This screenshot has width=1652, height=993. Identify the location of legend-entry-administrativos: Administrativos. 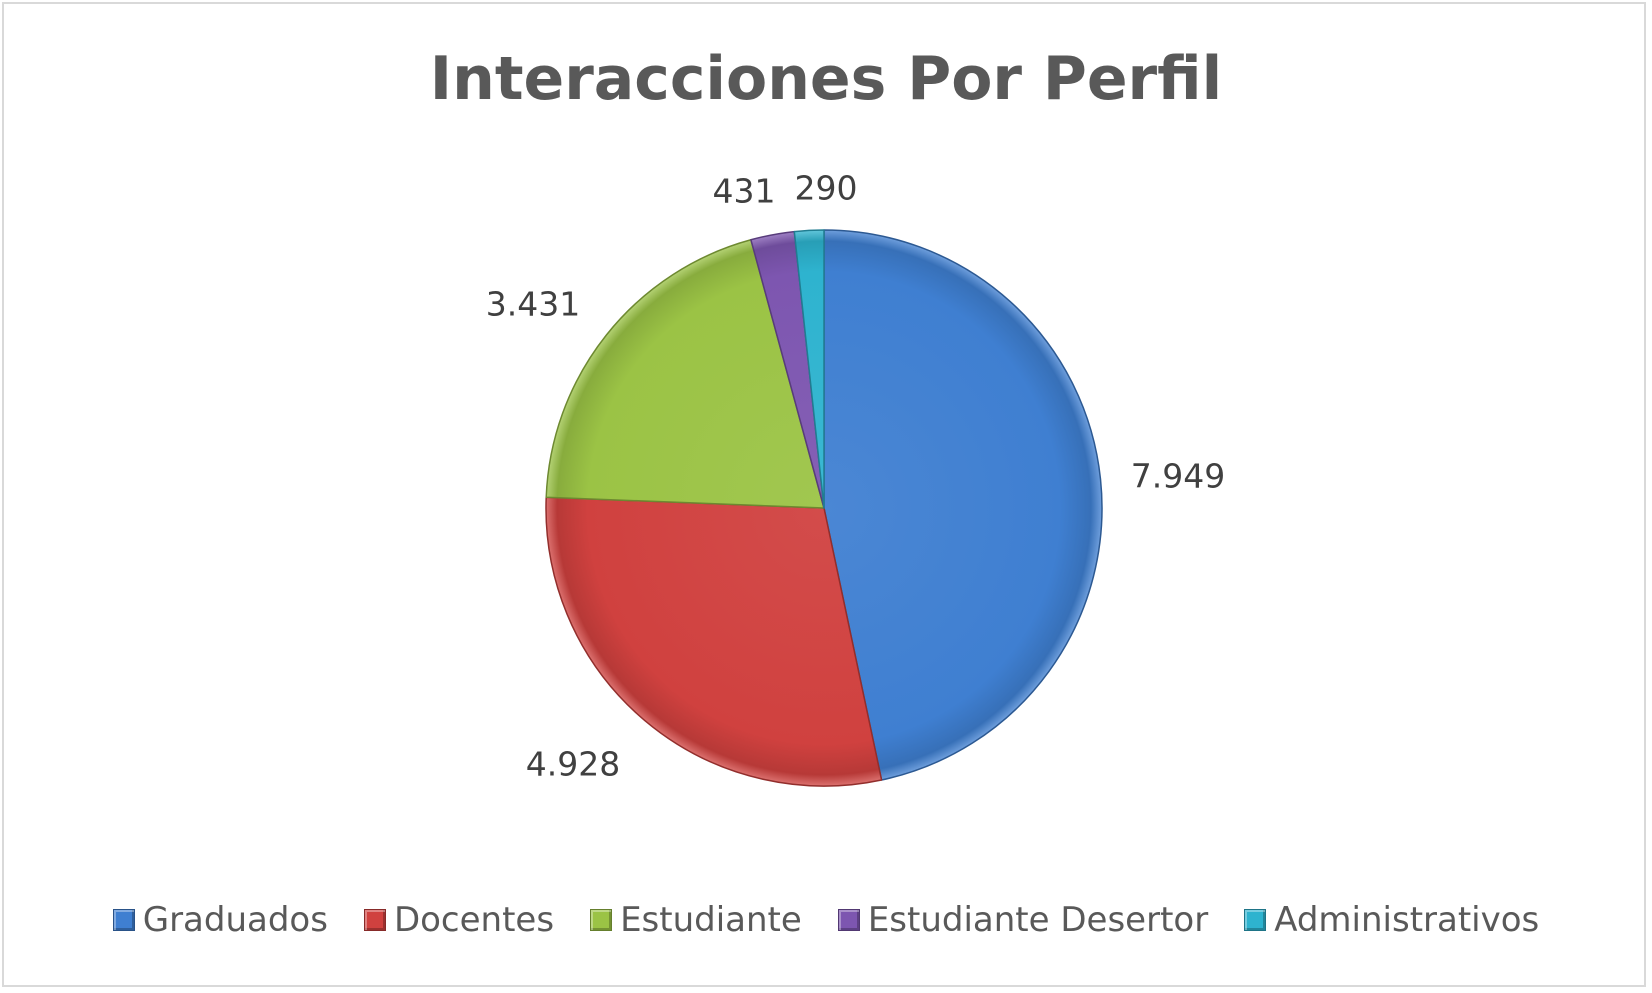
(1391, 920).